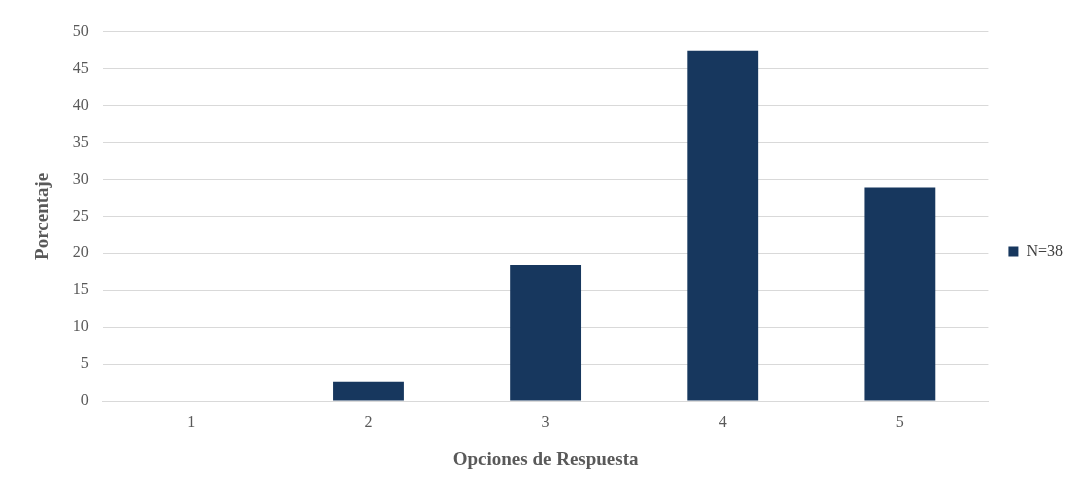  Describe the element at coordinates (191, 421) in the screenshot. I see `x-tick-label: 1` at that location.